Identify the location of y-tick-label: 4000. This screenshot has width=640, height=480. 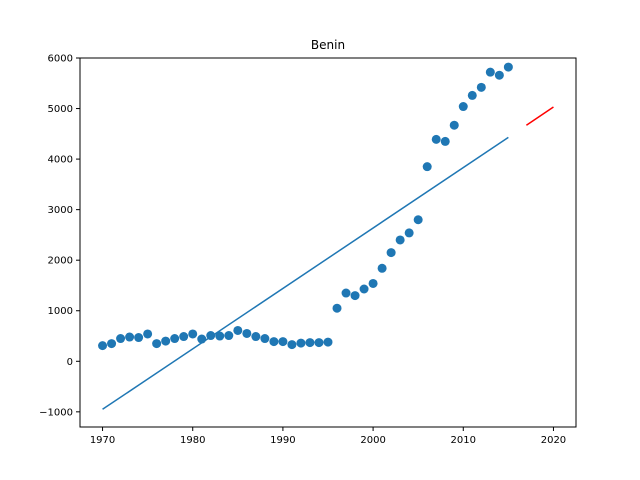
(60, 160).